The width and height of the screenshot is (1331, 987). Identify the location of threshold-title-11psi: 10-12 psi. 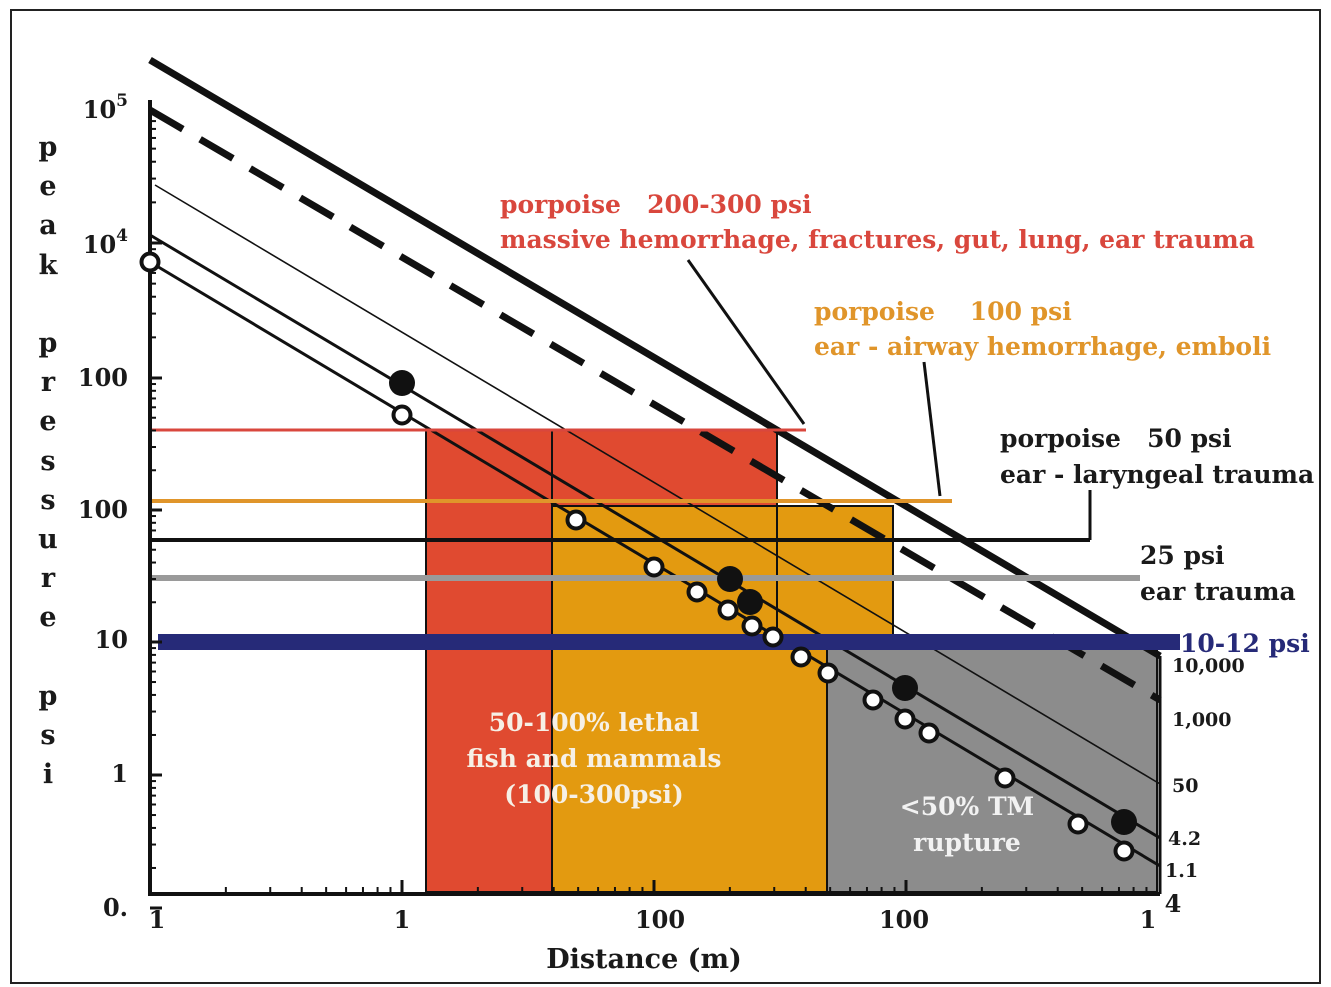
(1245, 643).